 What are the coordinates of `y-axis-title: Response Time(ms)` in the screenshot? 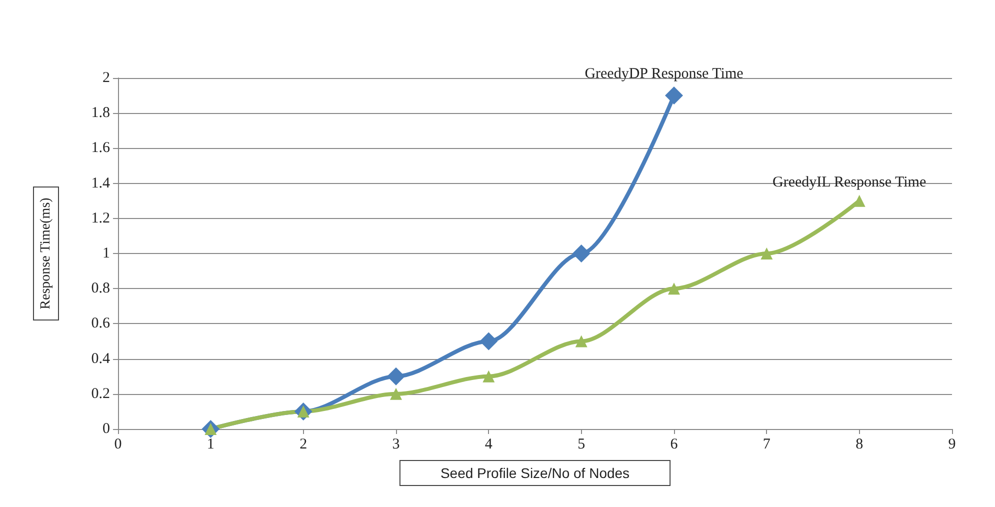 It's located at (46, 253).